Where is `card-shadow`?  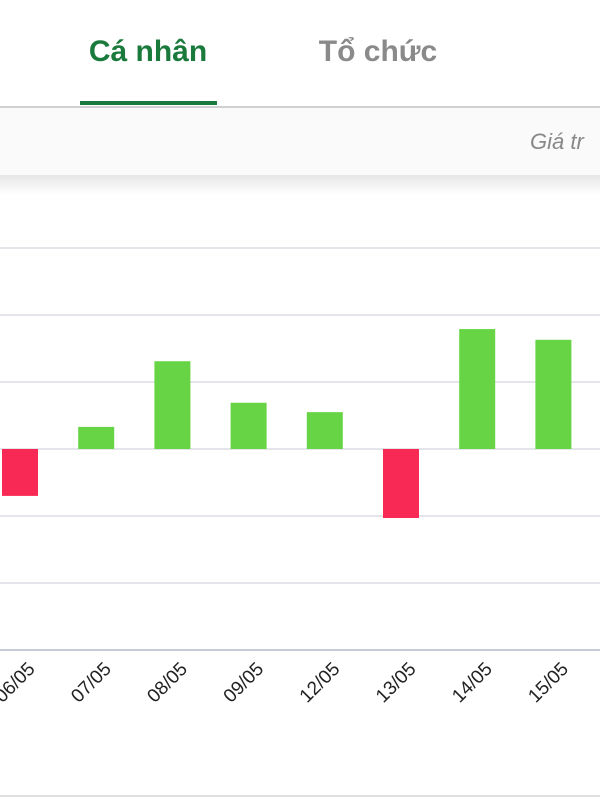 card-shadow is located at coordinates (300, 185).